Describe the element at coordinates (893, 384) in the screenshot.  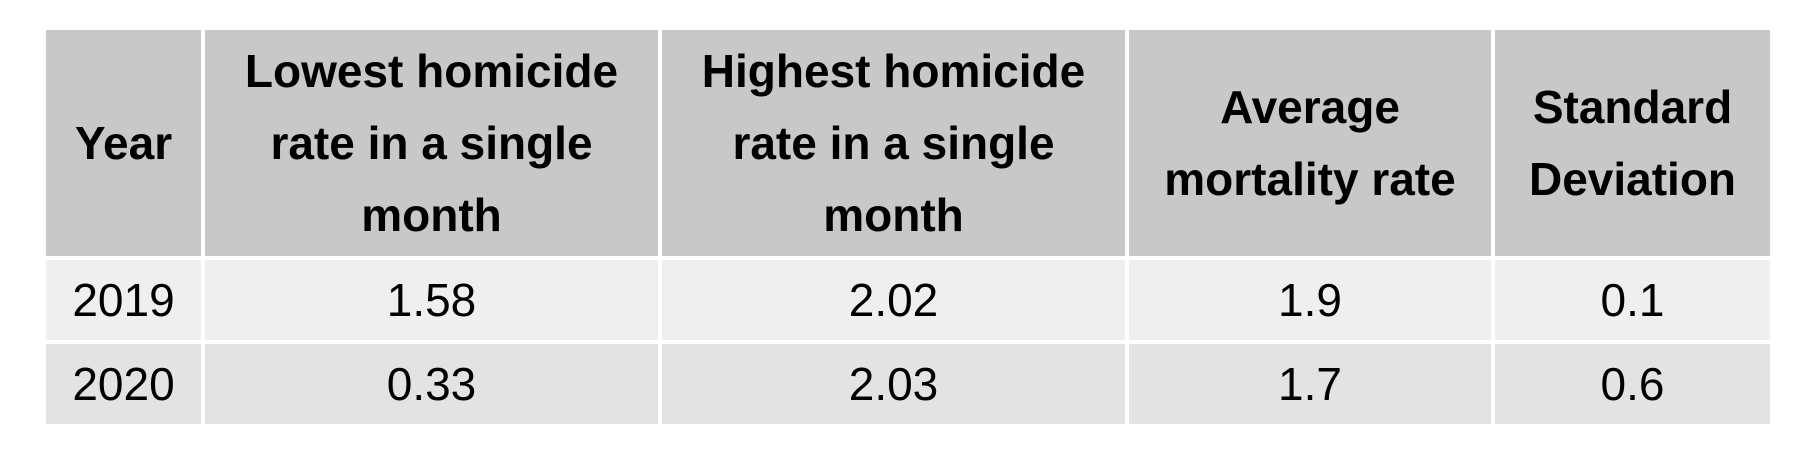
I see `cell-highest-rate: 2.03` at that location.